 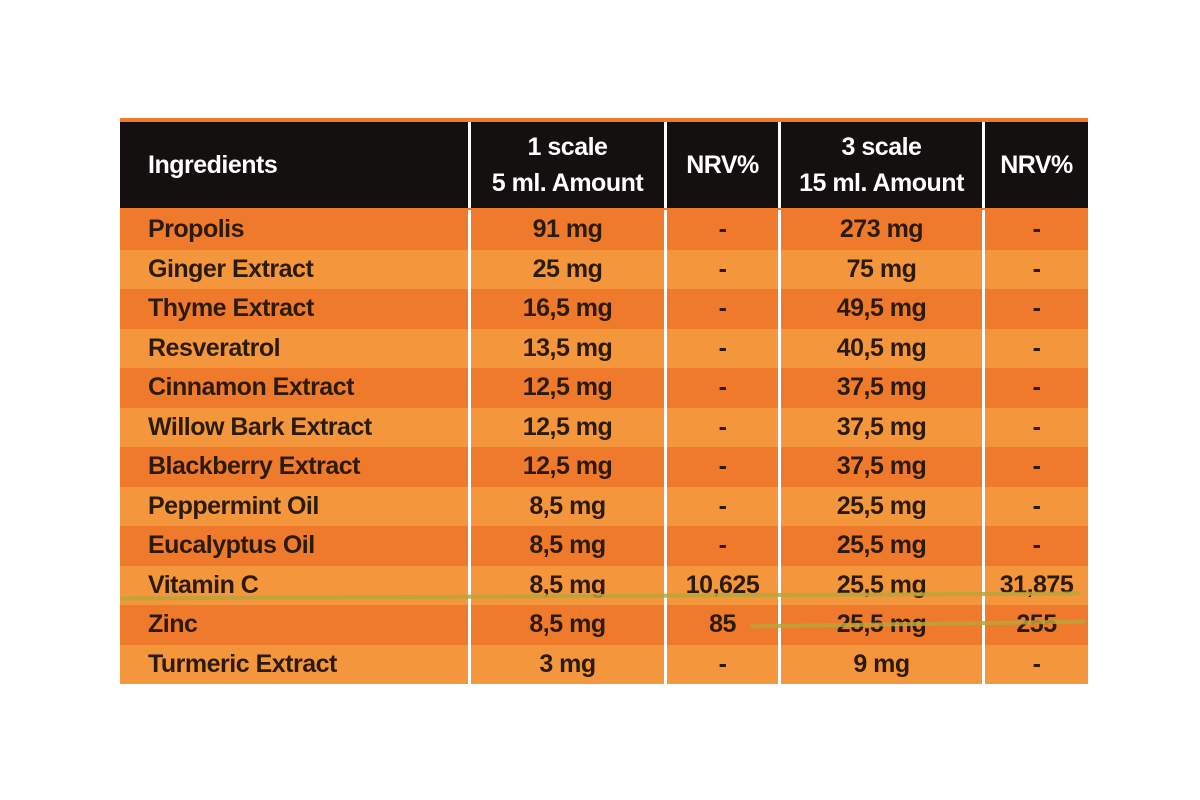 I want to click on header-text: 5 ml. Amount, so click(x=567, y=183).